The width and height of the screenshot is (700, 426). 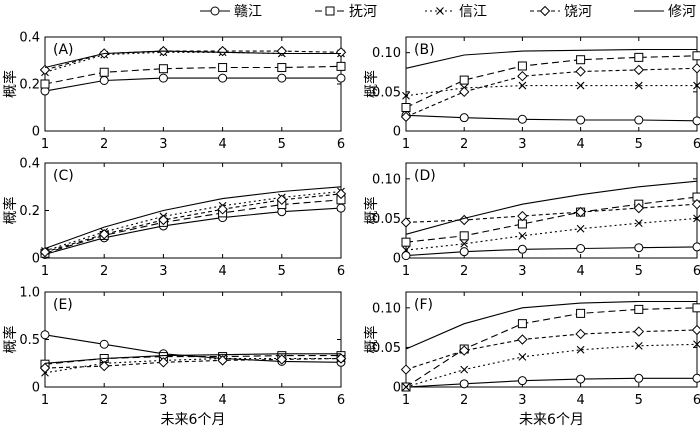 I want to click on legend-item-1: 抚河, so click(x=346, y=12).